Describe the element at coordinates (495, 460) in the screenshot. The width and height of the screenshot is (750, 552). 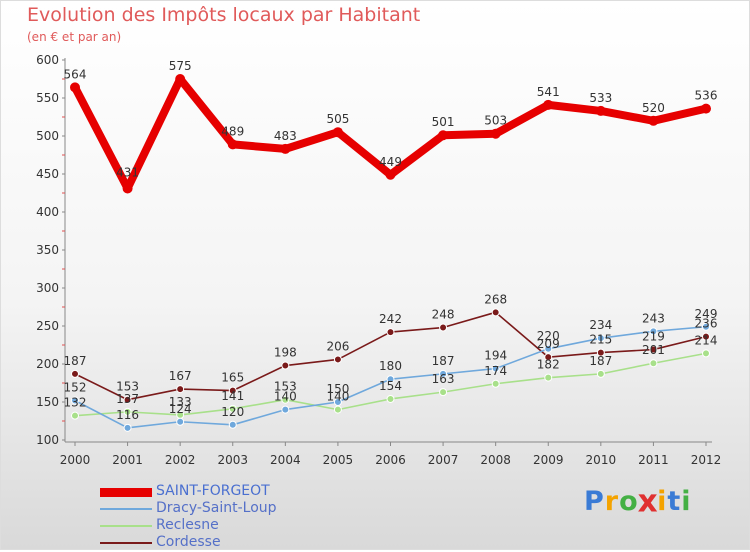
I see `x-tick-label: 2008` at that location.